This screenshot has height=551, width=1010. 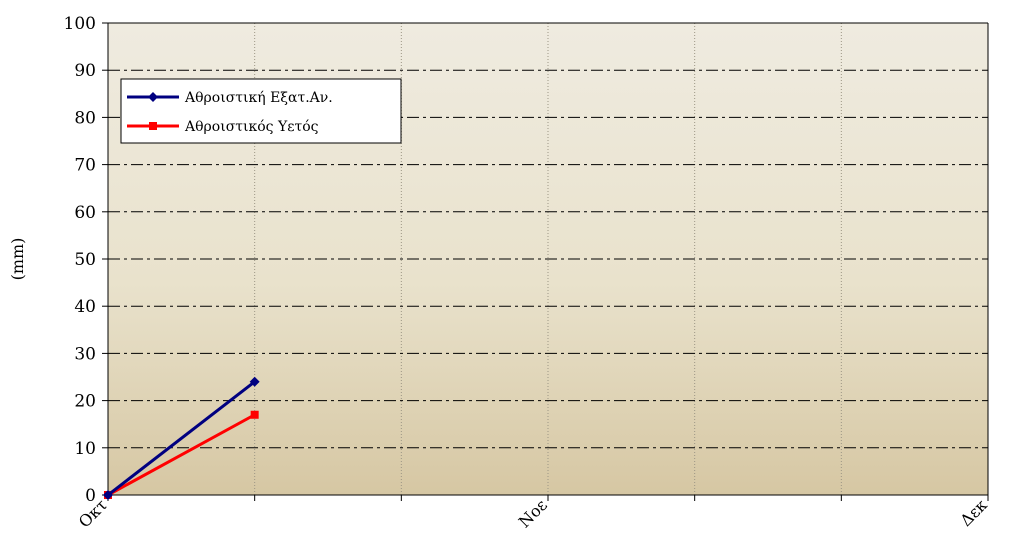 What do you see at coordinates (85, 402) in the screenshot?
I see `y-tick-label: 20` at bounding box center [85, 402].